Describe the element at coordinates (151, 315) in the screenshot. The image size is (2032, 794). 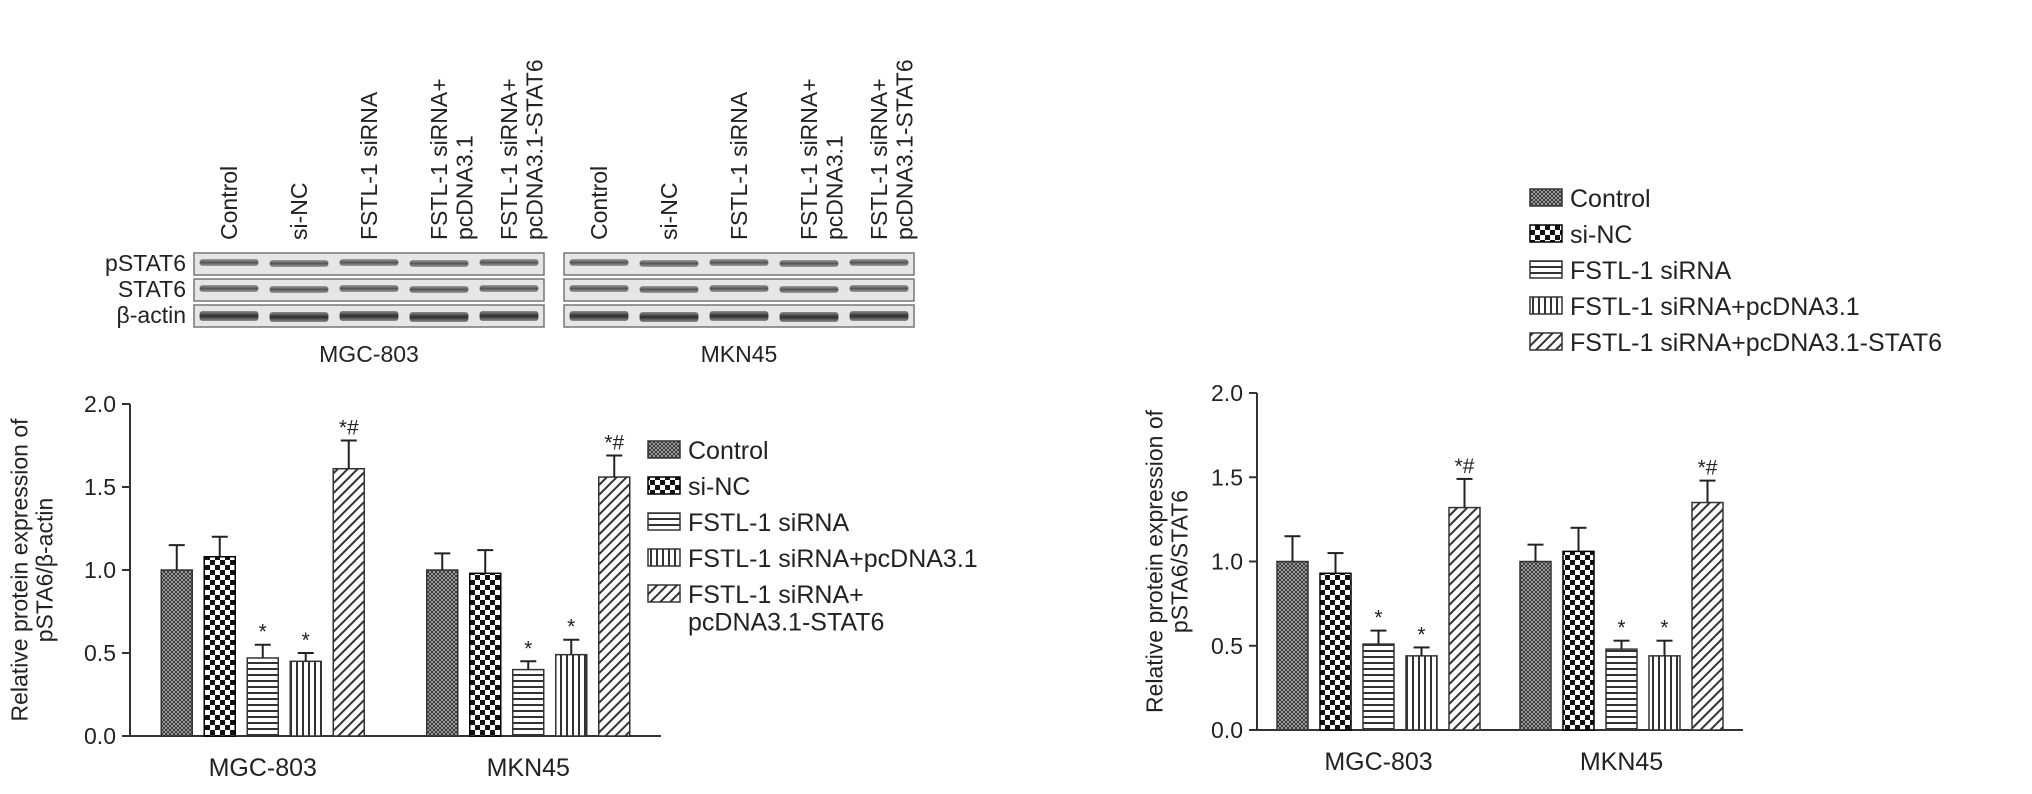
I see `row-label: β-actin` at that location.